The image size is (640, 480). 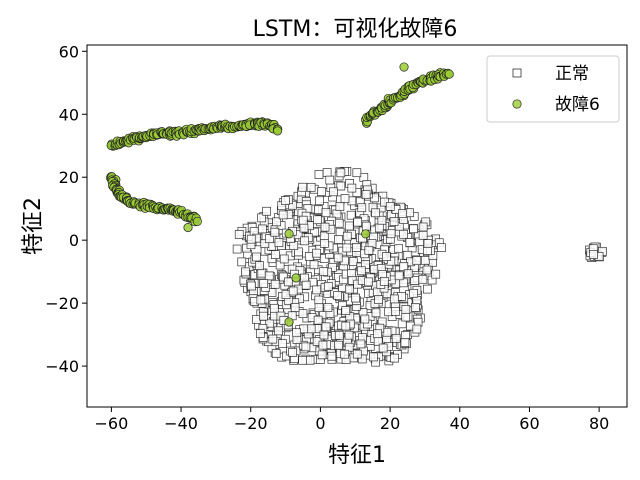 I want to click on x-tick-label: 40, so click(x=460, y=423).